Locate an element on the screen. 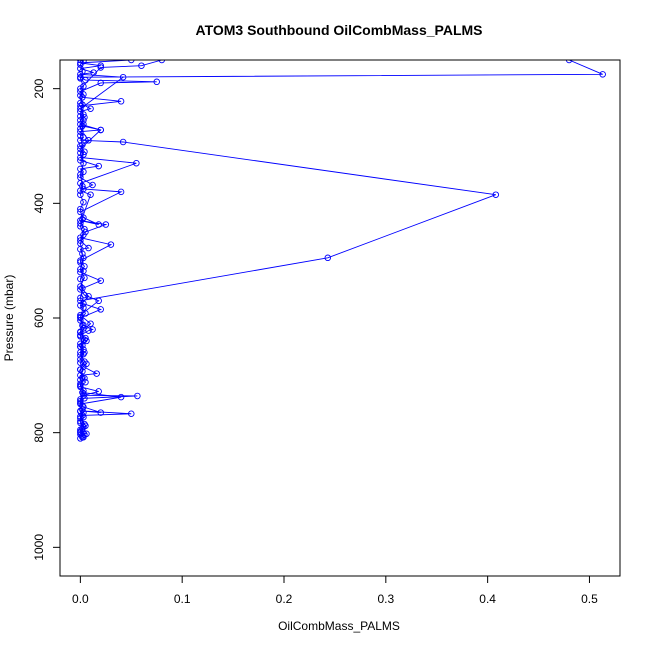 This screenshot has height=650, width=650. x-tick-label: 0.0 is located at coordinates (80, 599).